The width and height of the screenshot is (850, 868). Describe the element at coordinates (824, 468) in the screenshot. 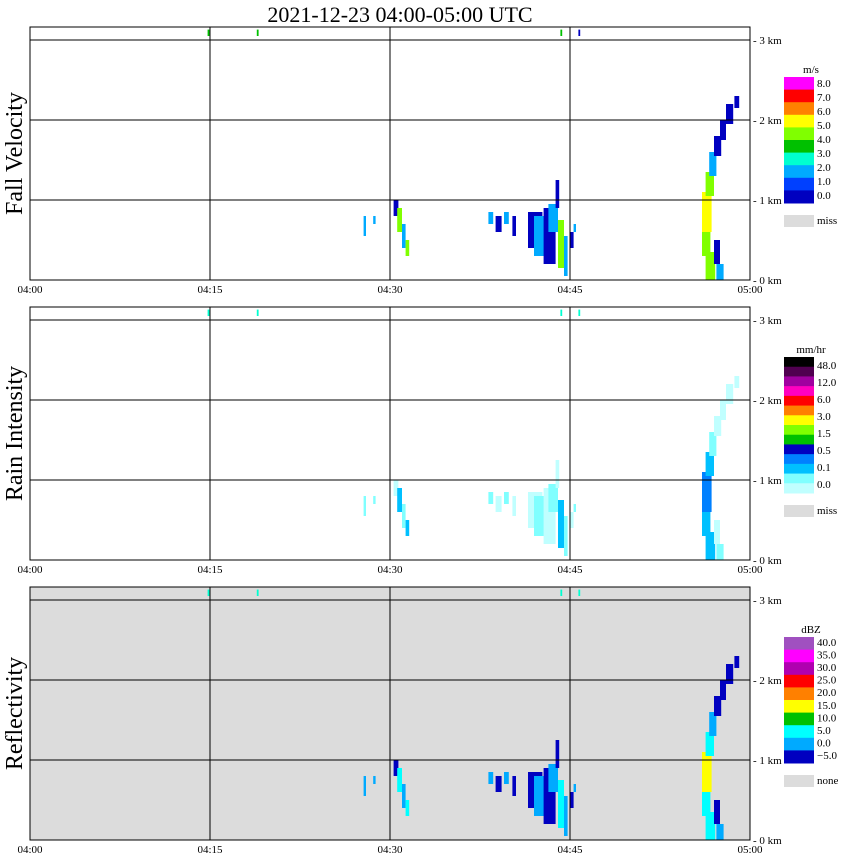

I see `colorbar-label: 0.1` at that location.